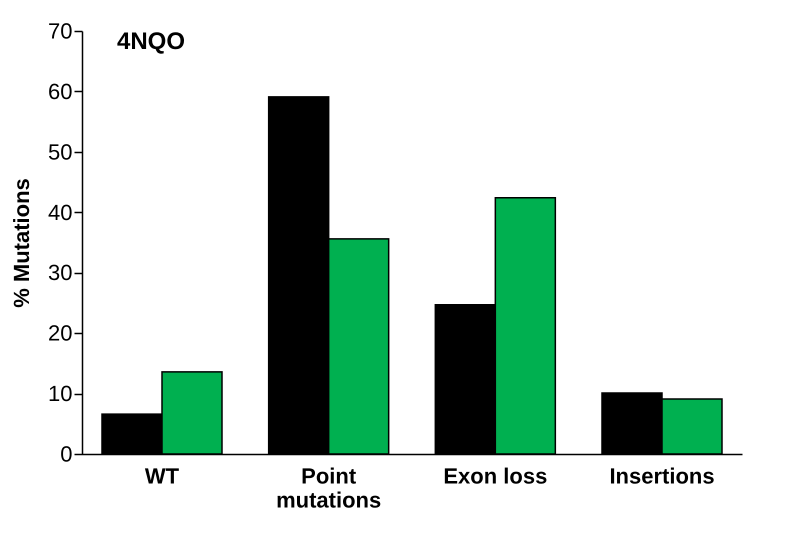 The width and height of the screenshot is (794, 538). What do you see at coordinates (60, 273) in the screenshot?
I see `y-tick-label: 30` at bounding box center [60, 273].